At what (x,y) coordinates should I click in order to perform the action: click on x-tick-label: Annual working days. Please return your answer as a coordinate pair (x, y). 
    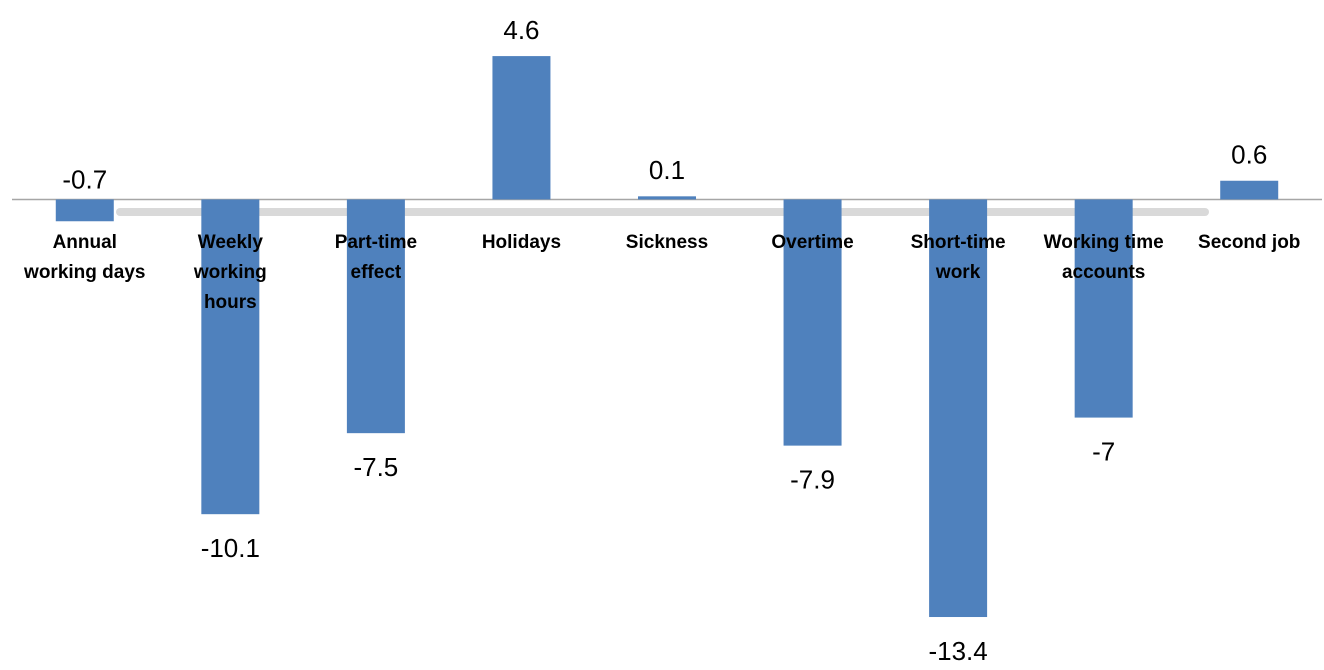
    Looking at the image, I should click on (85, 257).